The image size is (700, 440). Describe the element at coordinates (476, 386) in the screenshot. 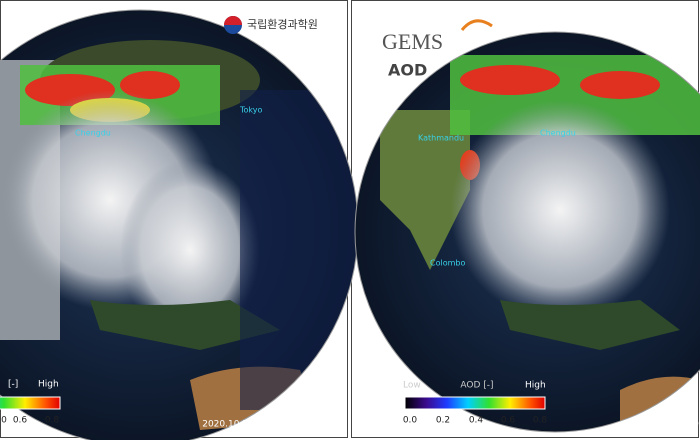

I see `colorbar-title: AOD [-]` at that location.